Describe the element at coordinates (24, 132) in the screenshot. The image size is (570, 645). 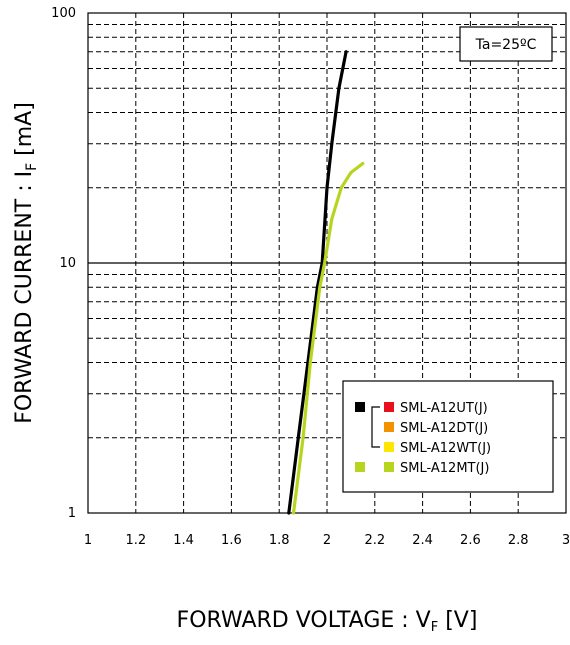
I see `y-axis-label-unit: [mA]` at that location.